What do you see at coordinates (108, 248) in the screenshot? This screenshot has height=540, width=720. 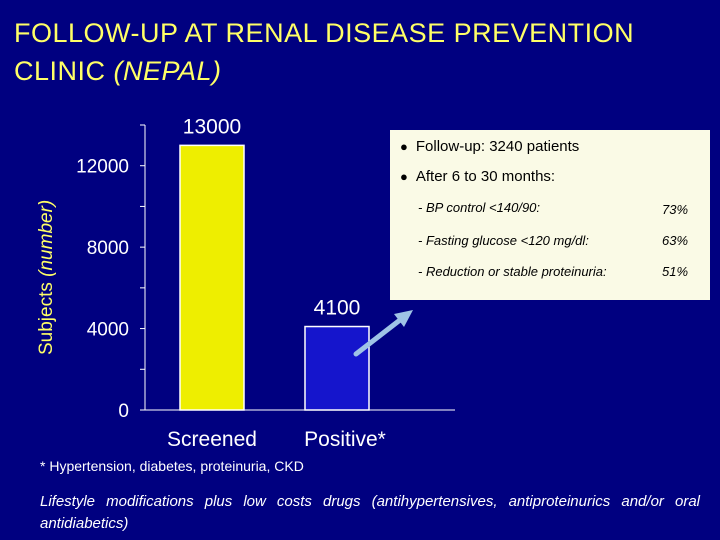 I see `y-tick-label: 8000` at bounding box center [108, 248].